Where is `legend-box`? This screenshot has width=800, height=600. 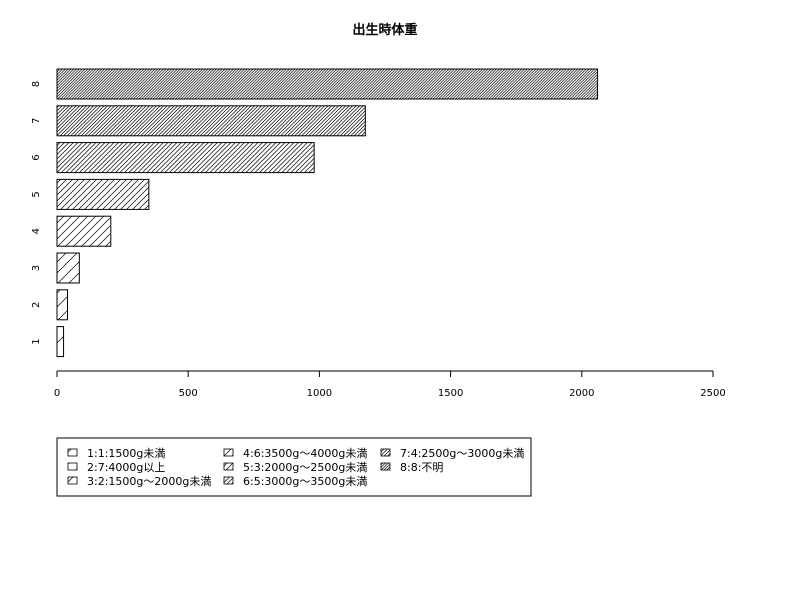
legend-box is located at coordinates (294, 467).